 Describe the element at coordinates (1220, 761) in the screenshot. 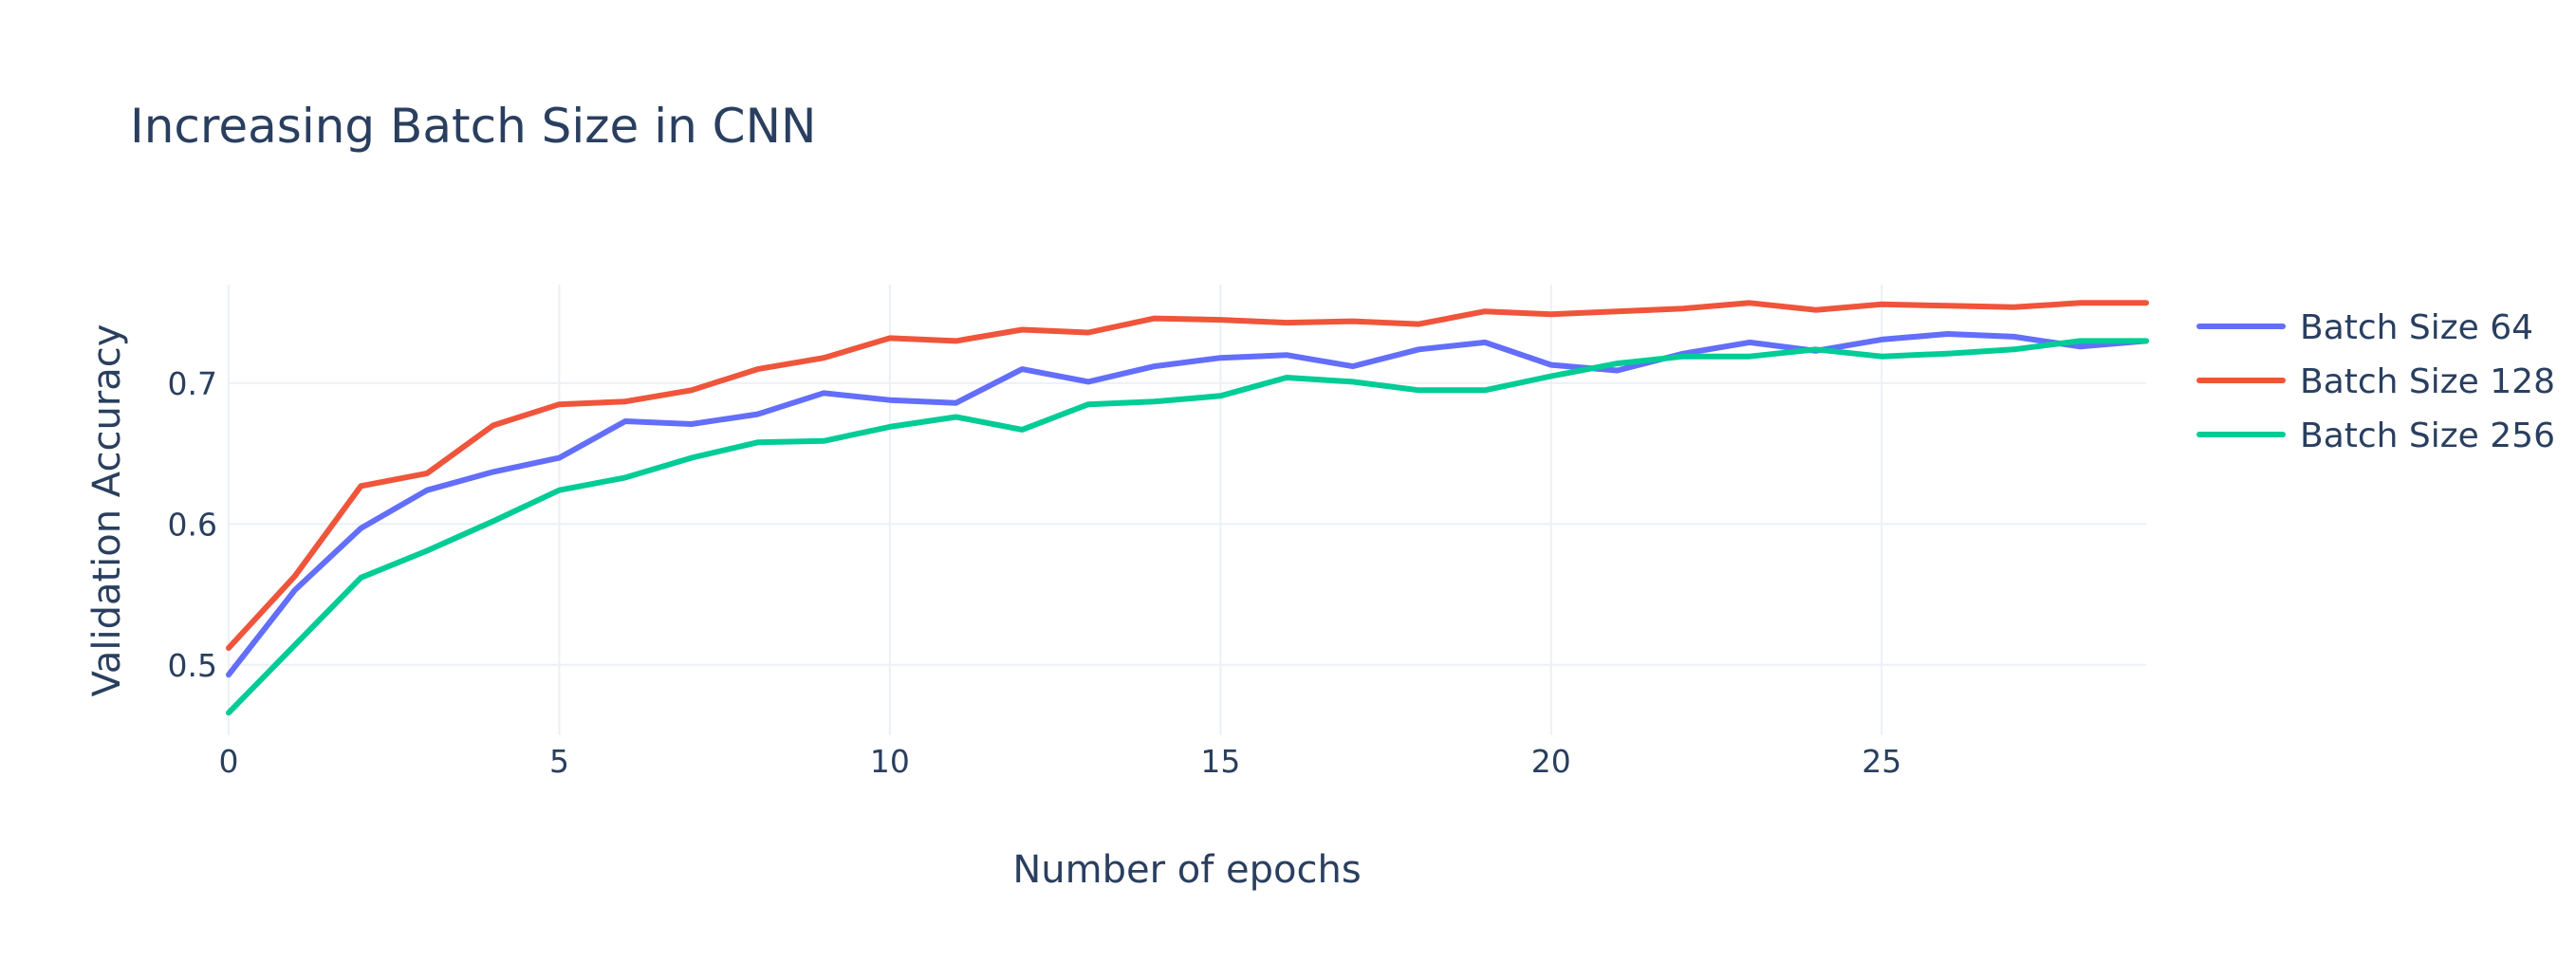

I see `x-tick-label: 15` at that location.